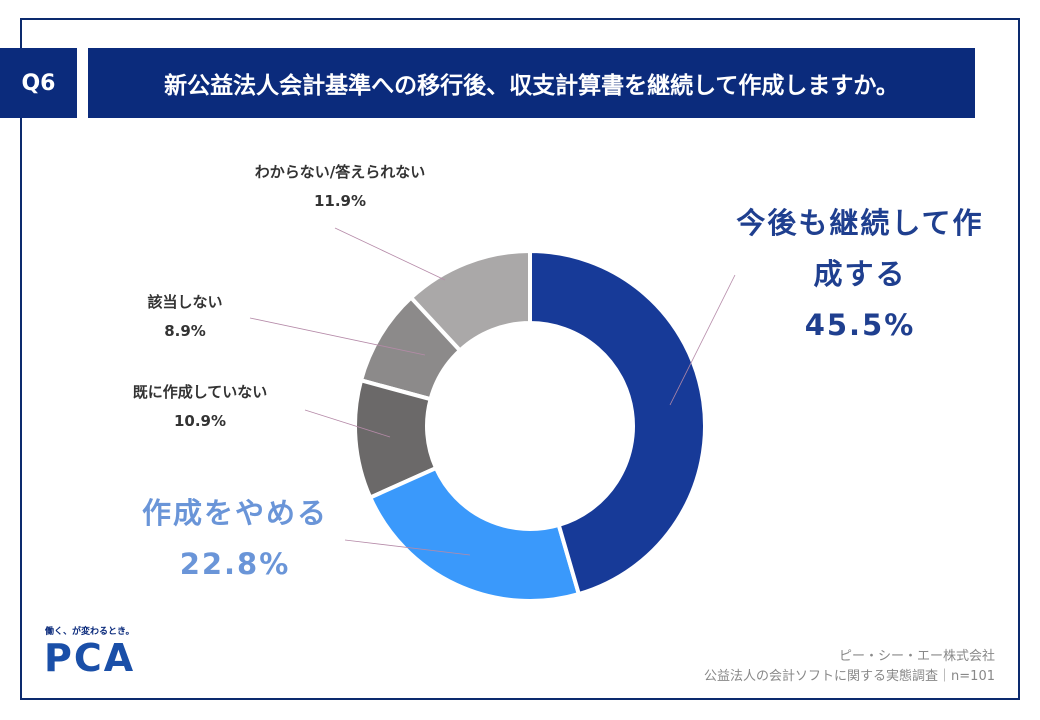 The image size is (1040, 720). I want to click on question-badge: Q6, so click(38, 83).